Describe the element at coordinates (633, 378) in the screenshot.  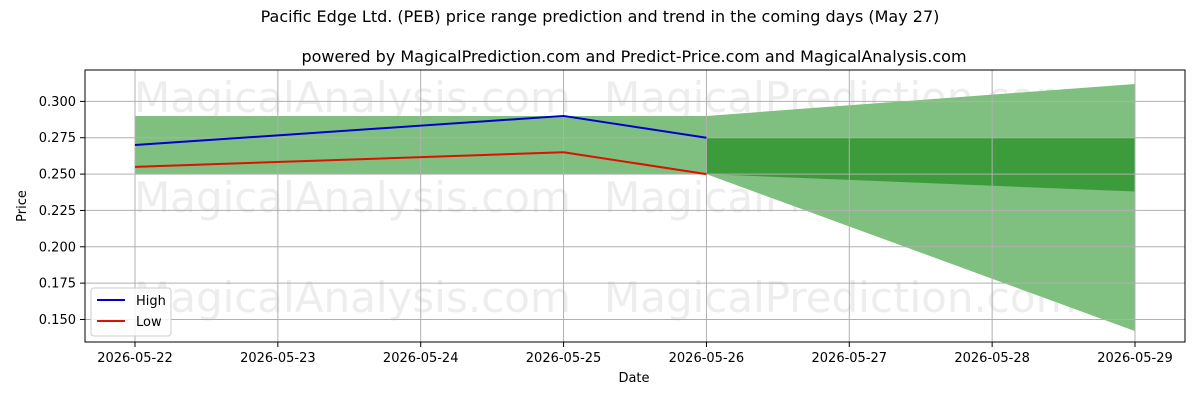
I see `x-axis-label: Date` at that location.